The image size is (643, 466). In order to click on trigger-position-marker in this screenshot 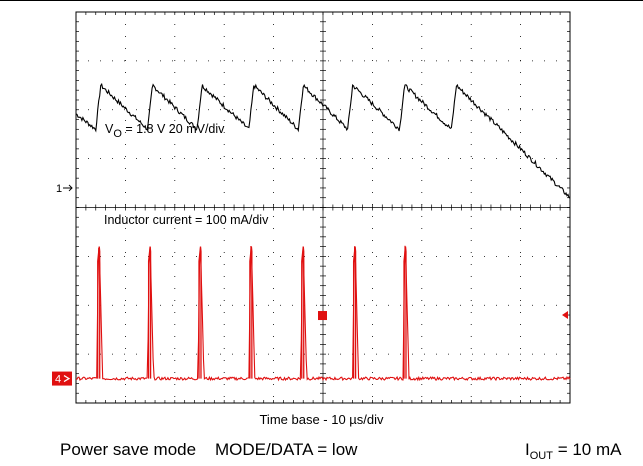, I will do `click(322, 316)`.